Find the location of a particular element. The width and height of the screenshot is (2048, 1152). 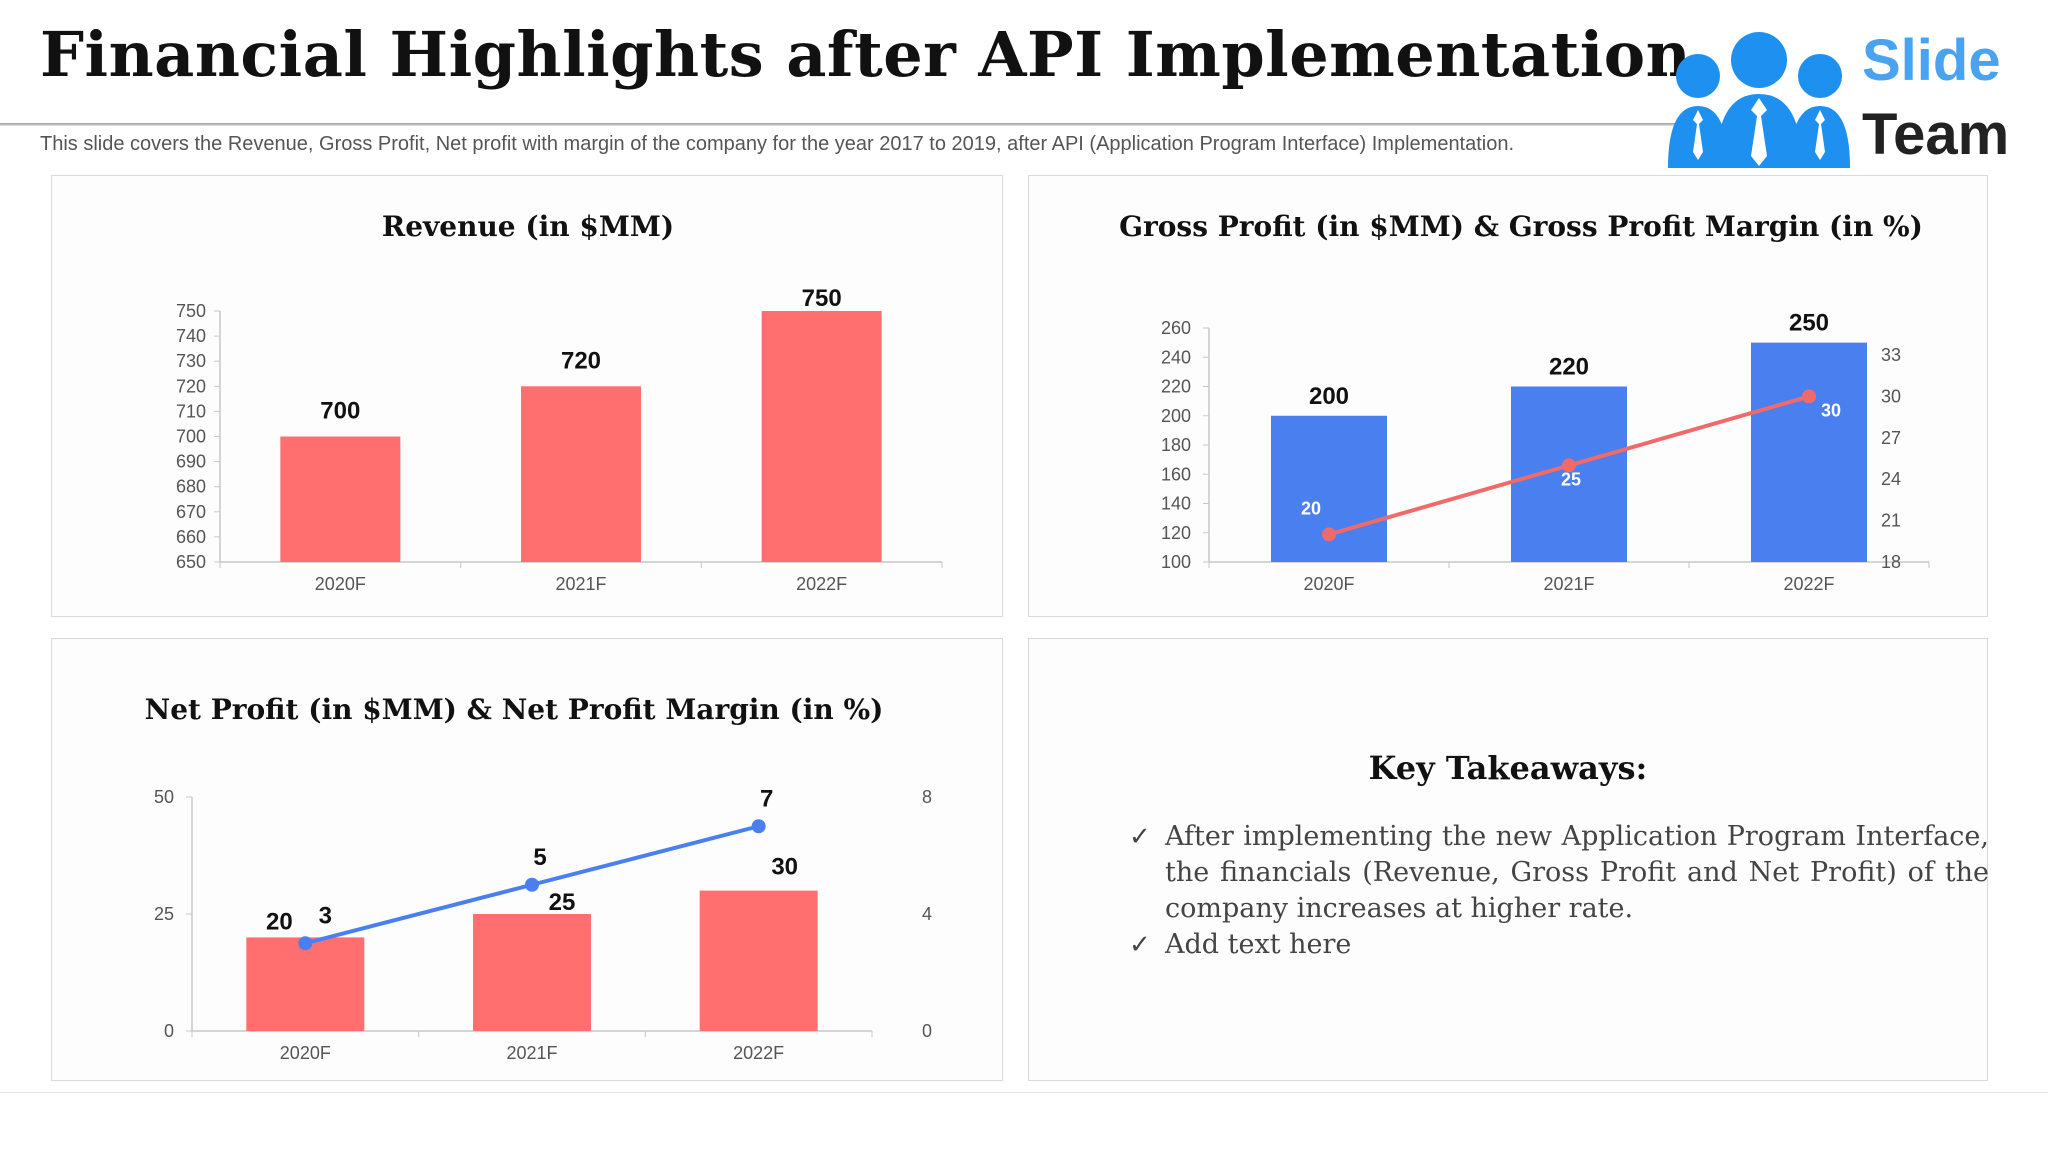

slideteam-logo: Slide Team is located at coordinates (1840, 98).